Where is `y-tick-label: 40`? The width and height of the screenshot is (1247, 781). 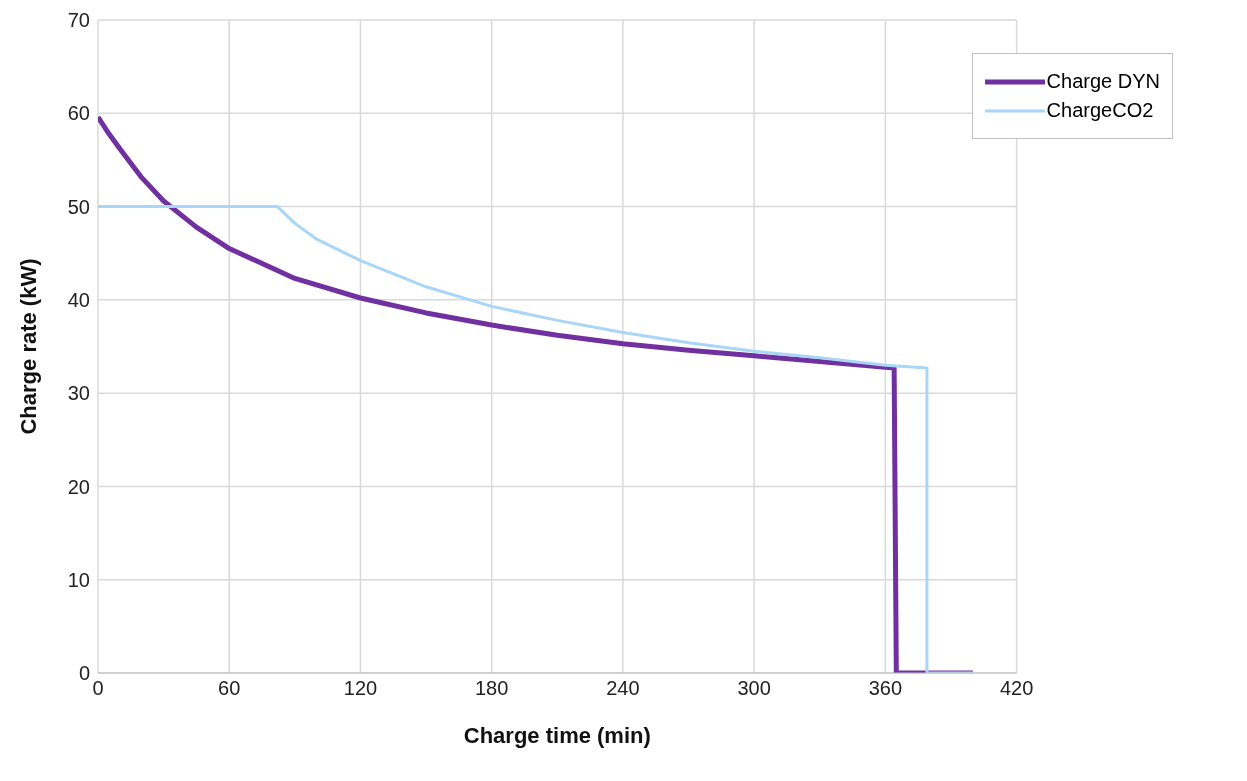
y-tick-label: 40 is located at coordinates (78, 299).